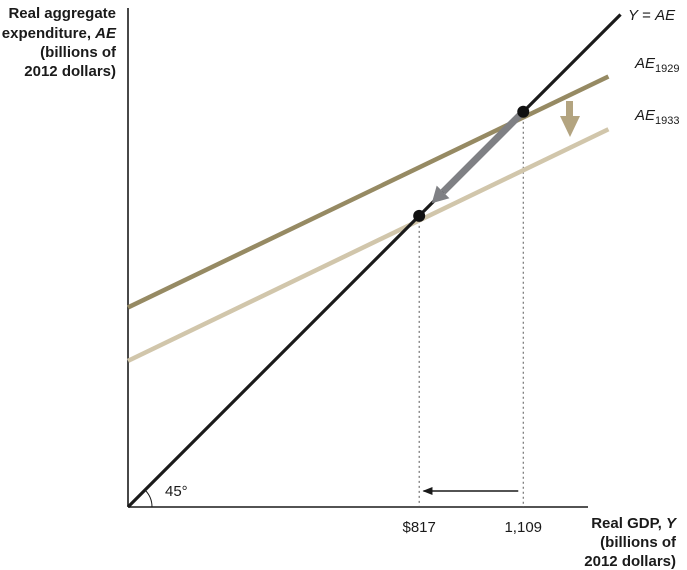 This screenshot has width=687, height=570. I want to click on shift-down-arrow, so click(570, 119).